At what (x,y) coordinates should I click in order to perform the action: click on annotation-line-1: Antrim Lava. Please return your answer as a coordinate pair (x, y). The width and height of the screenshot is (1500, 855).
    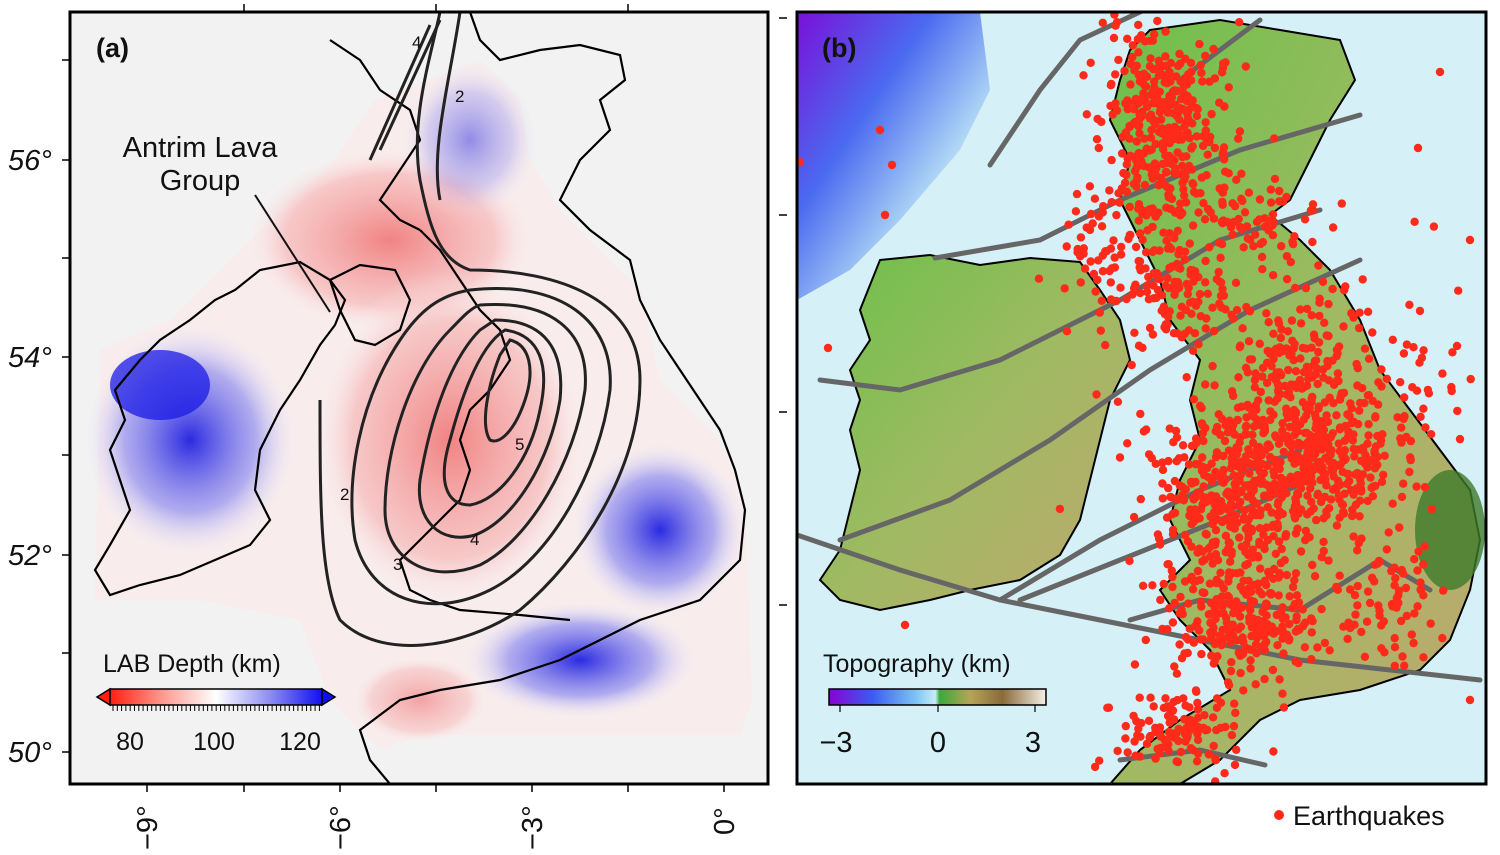
    Looking at the image, I should click on (201, 148).